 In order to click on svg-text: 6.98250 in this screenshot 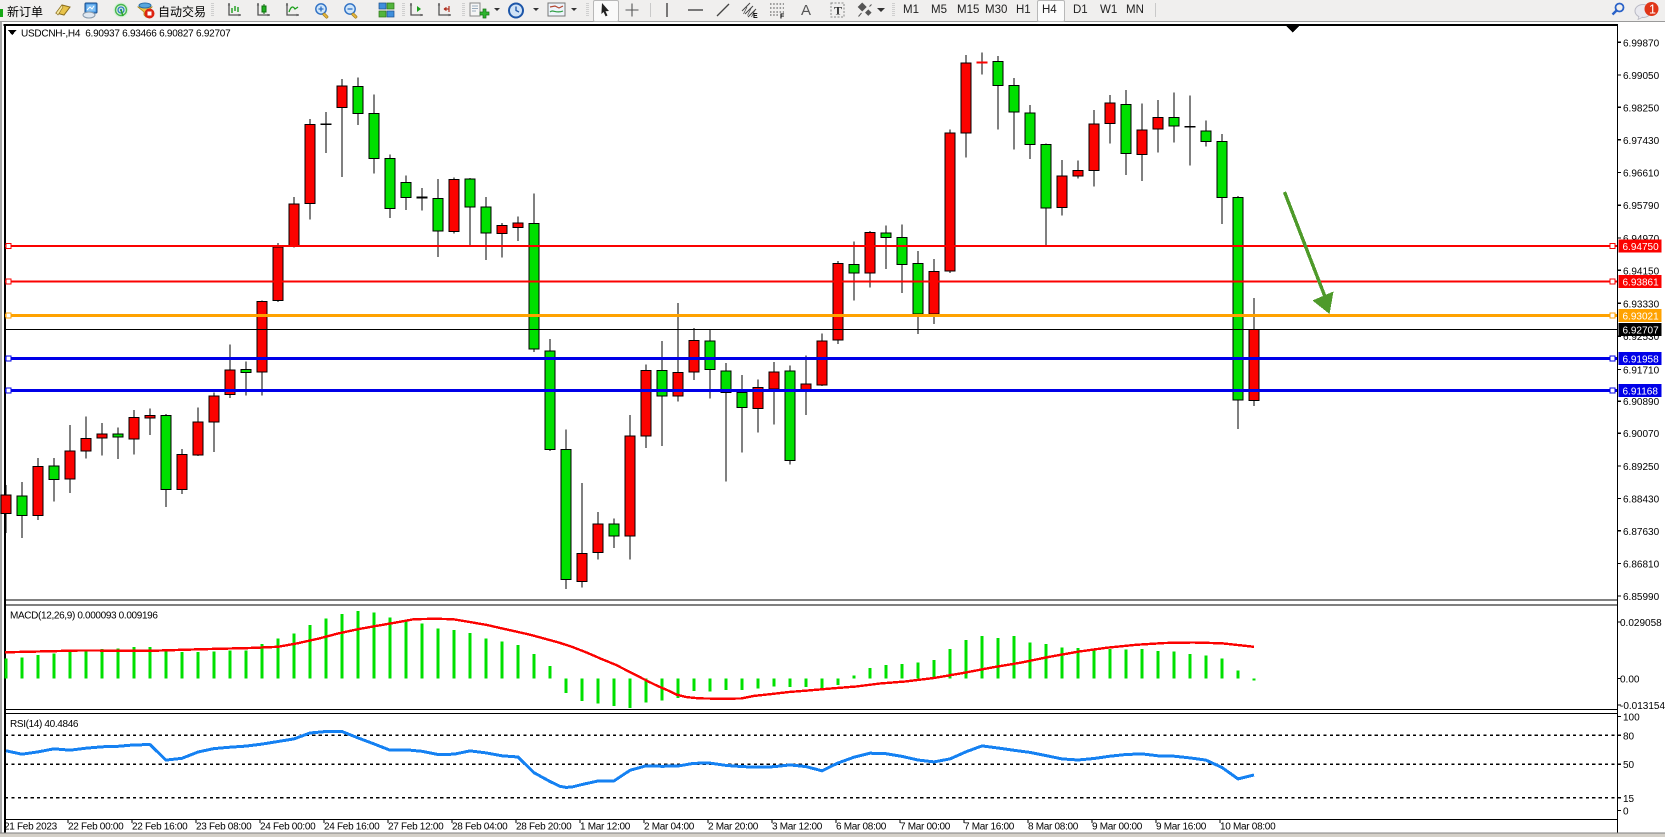, I will do `click(1641, 108)`.